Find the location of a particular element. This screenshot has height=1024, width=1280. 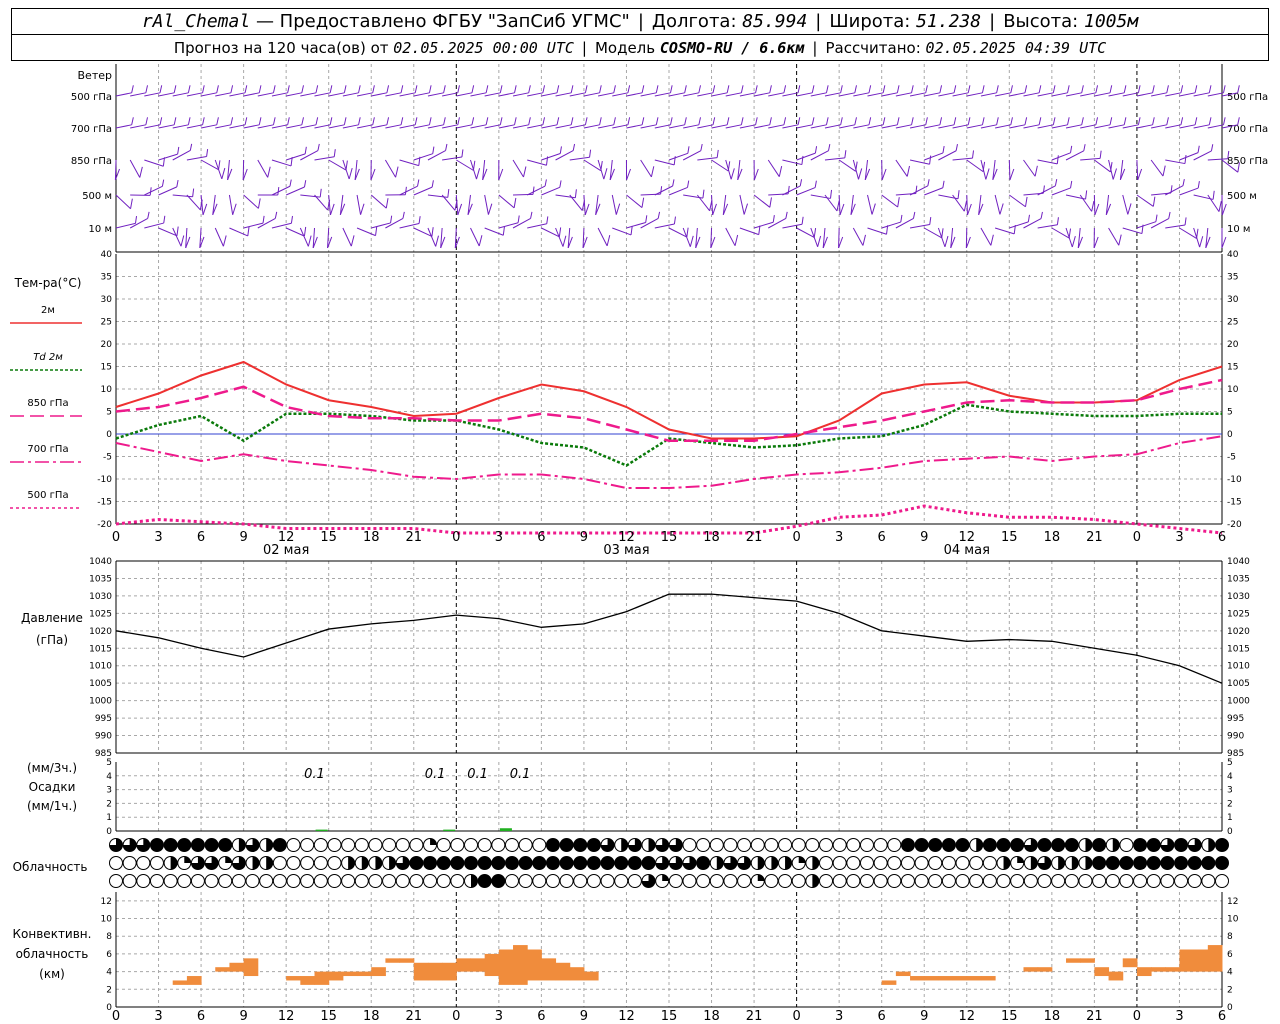

pressure-title: Давление is located at coordinates (52, 618).